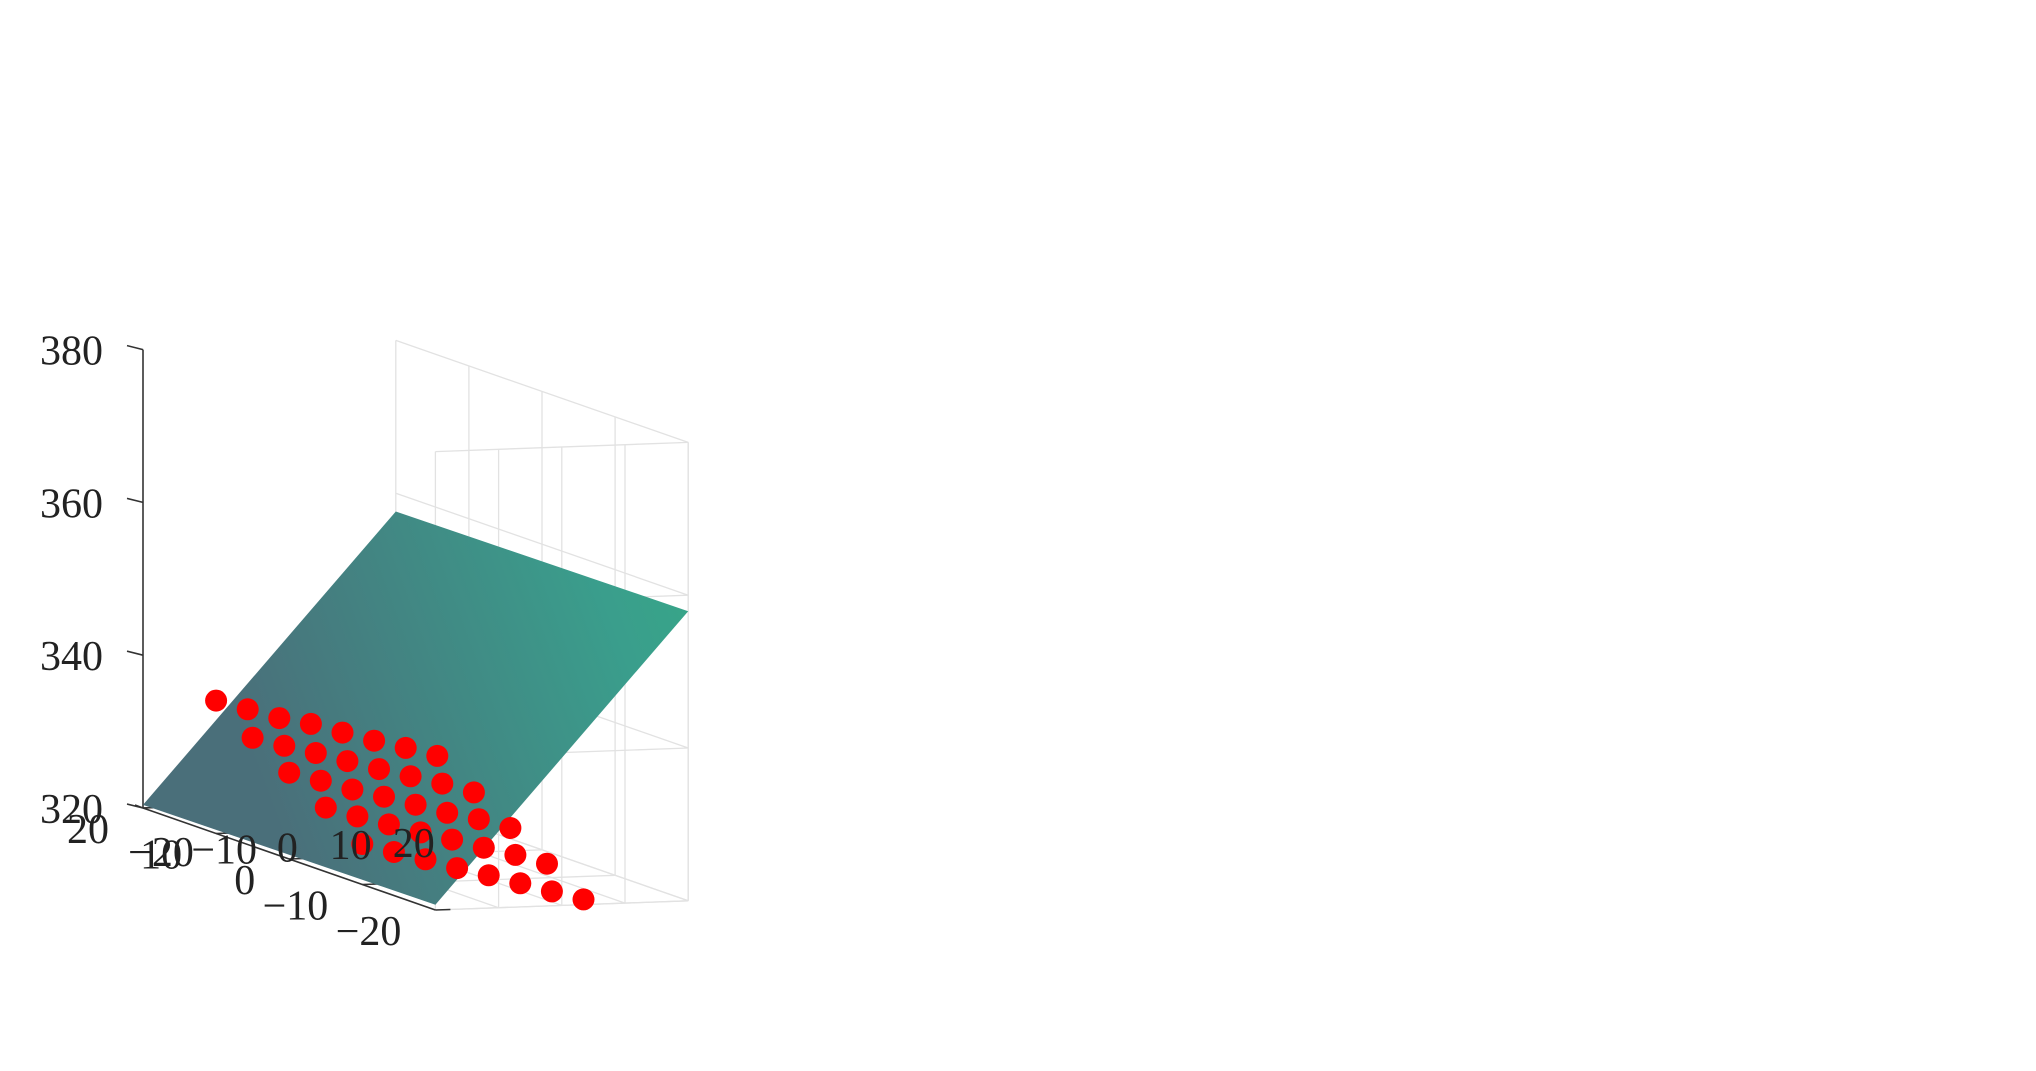 The height and width of the screenshot is (1071, 2036). Describe the element at coordinates (71, 504) in the screenshot. I see `z-tick-label: 360` at that location.